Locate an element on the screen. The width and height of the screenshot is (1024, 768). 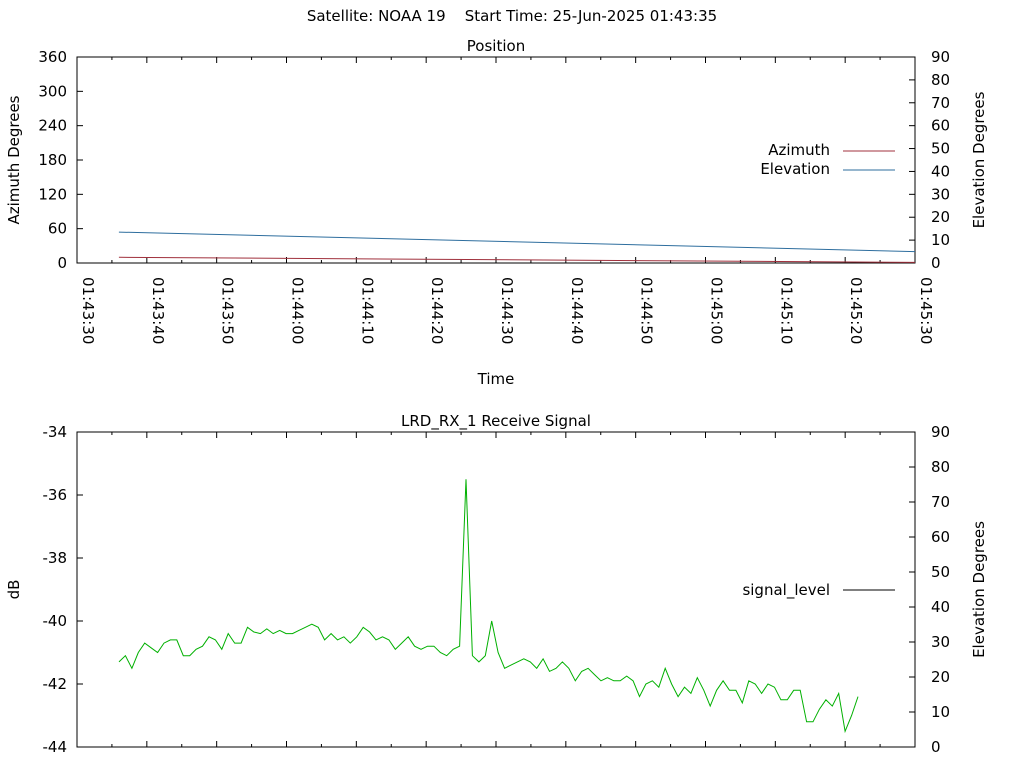
y-tick-label: -36 is located at coordinates (55, 495).